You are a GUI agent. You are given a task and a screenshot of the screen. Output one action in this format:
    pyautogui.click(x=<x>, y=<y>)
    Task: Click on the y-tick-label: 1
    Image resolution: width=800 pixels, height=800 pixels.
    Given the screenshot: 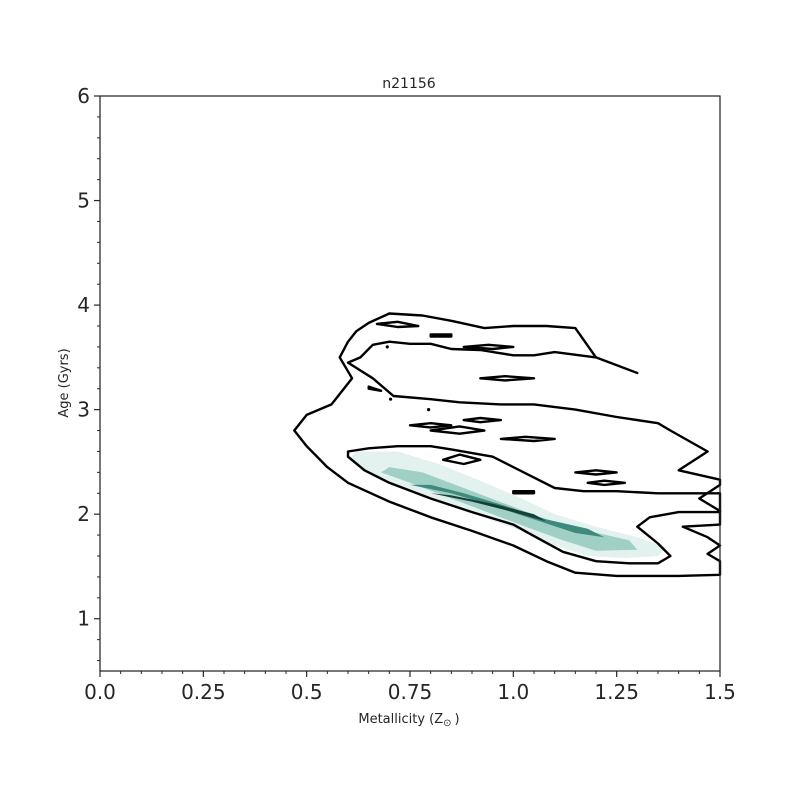 What is the action you would take?
    pyautogui.click(x=83, y=619)
    